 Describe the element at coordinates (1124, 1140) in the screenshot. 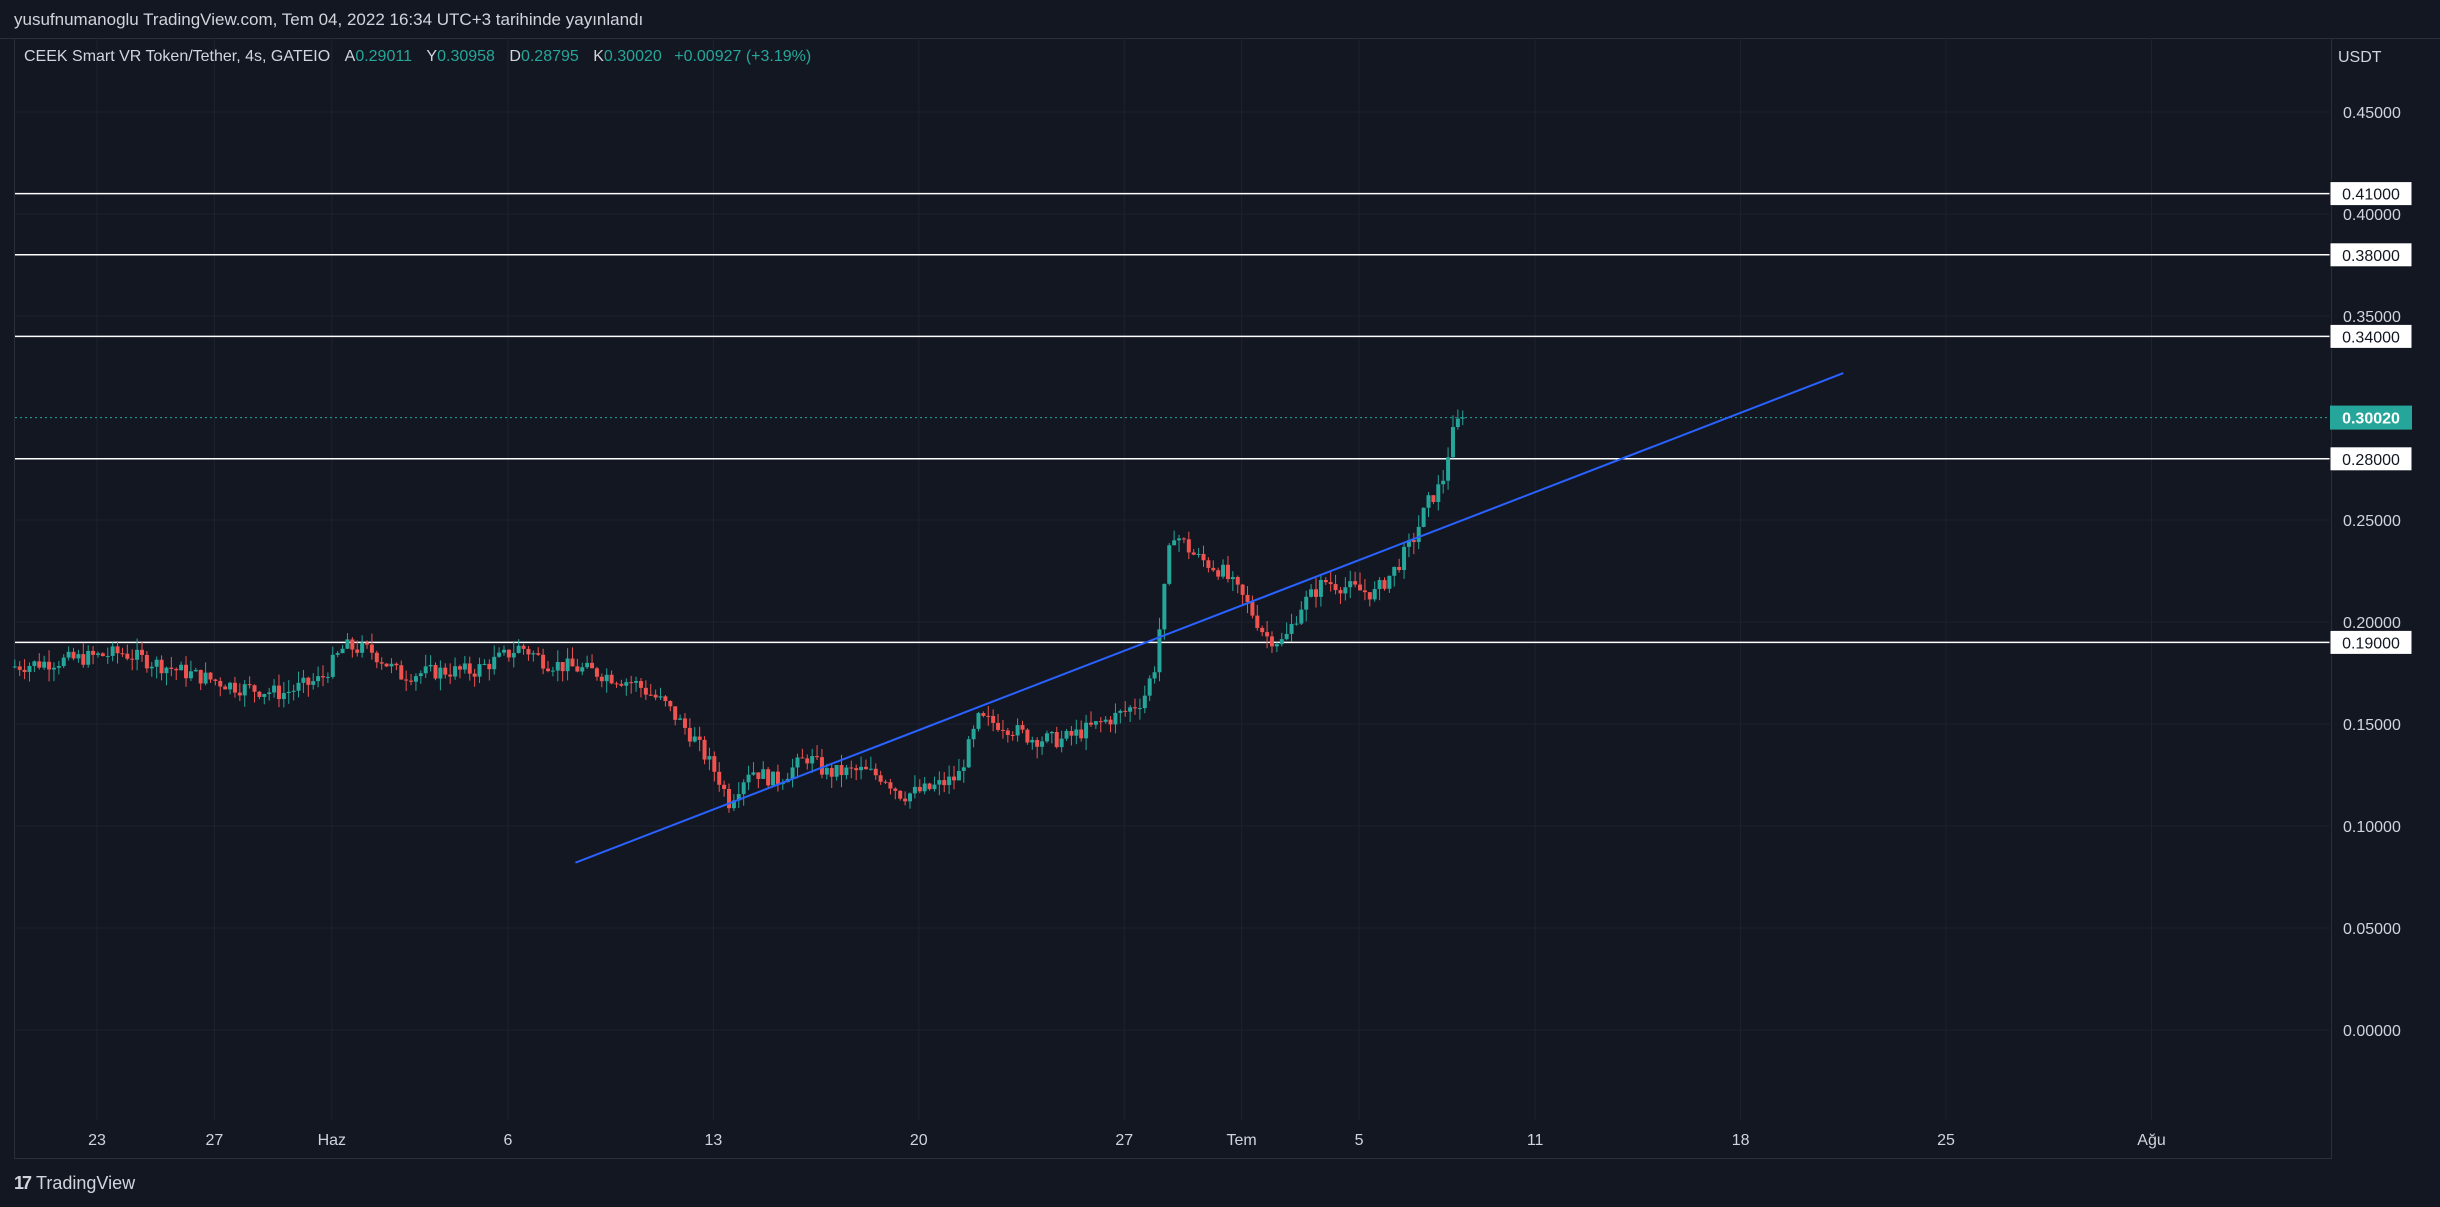

I see `time-tick-label: 27` at that location.